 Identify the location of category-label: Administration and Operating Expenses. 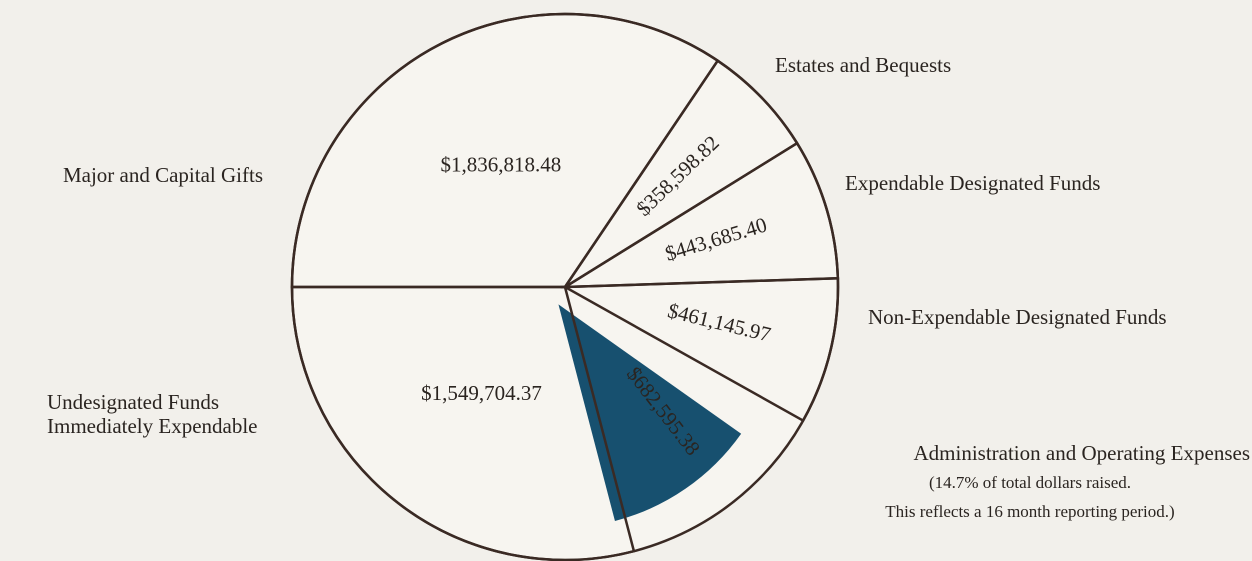
(1081, 453).